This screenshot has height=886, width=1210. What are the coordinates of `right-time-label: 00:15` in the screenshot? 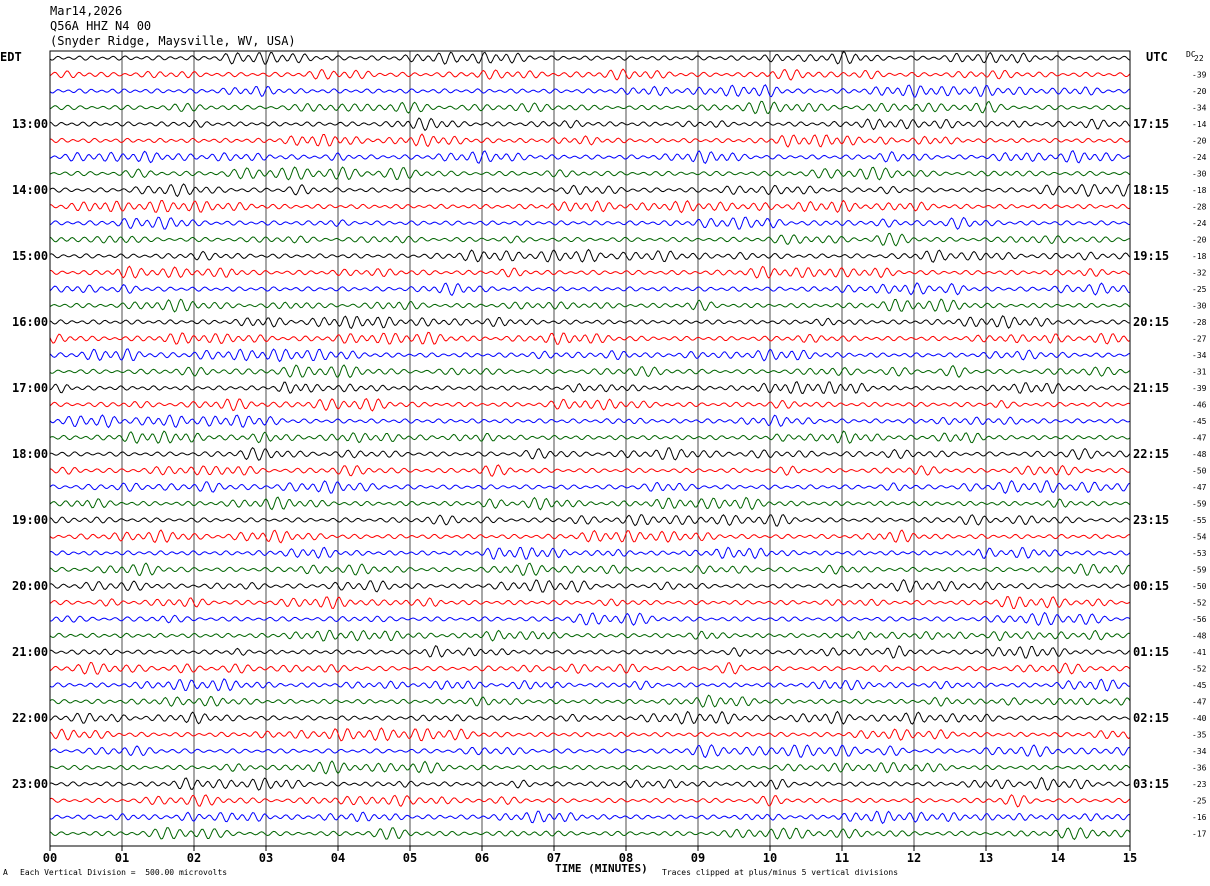 It's located at (1151, 586).